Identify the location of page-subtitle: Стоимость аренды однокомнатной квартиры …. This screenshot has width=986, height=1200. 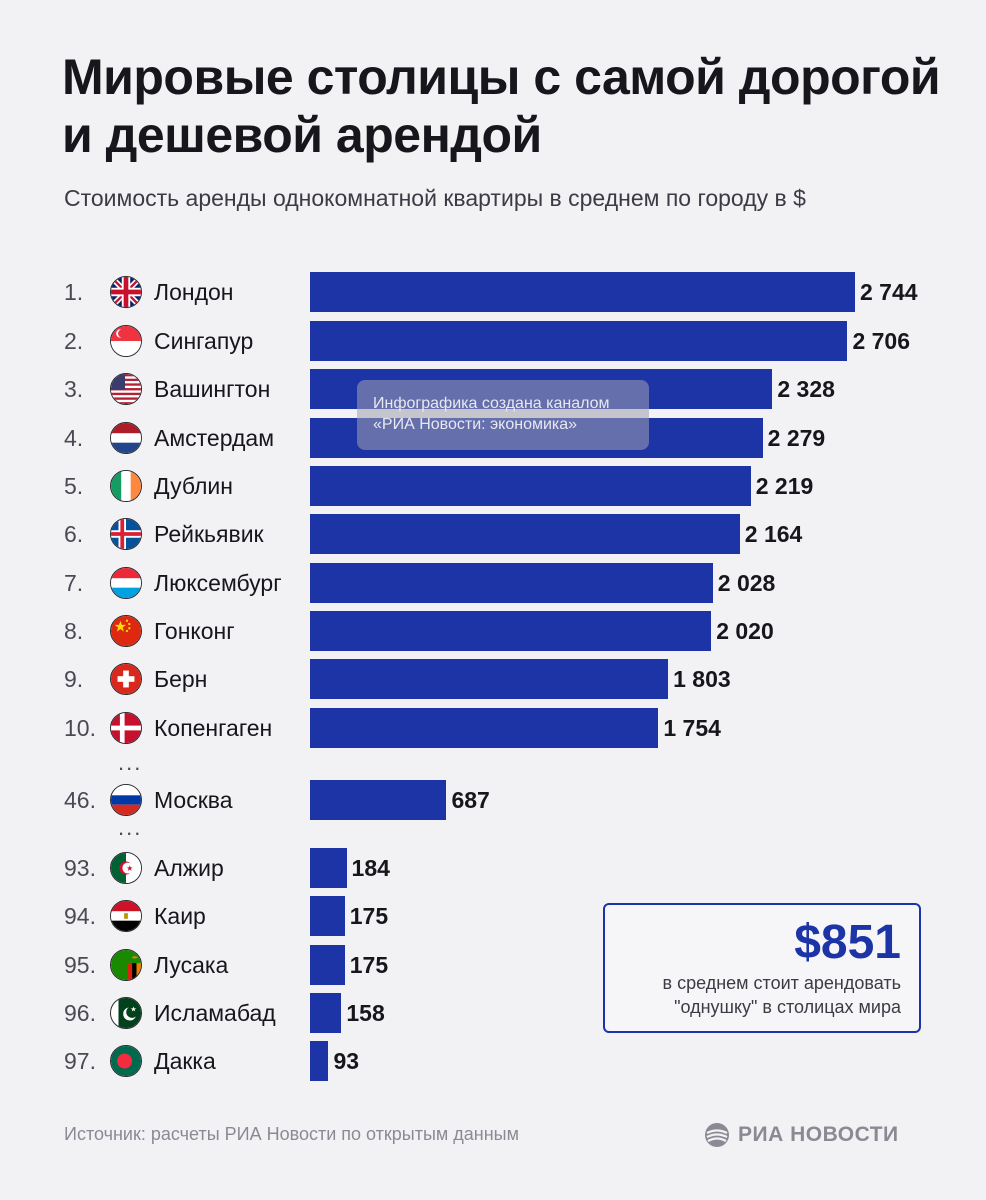
(435, 198).